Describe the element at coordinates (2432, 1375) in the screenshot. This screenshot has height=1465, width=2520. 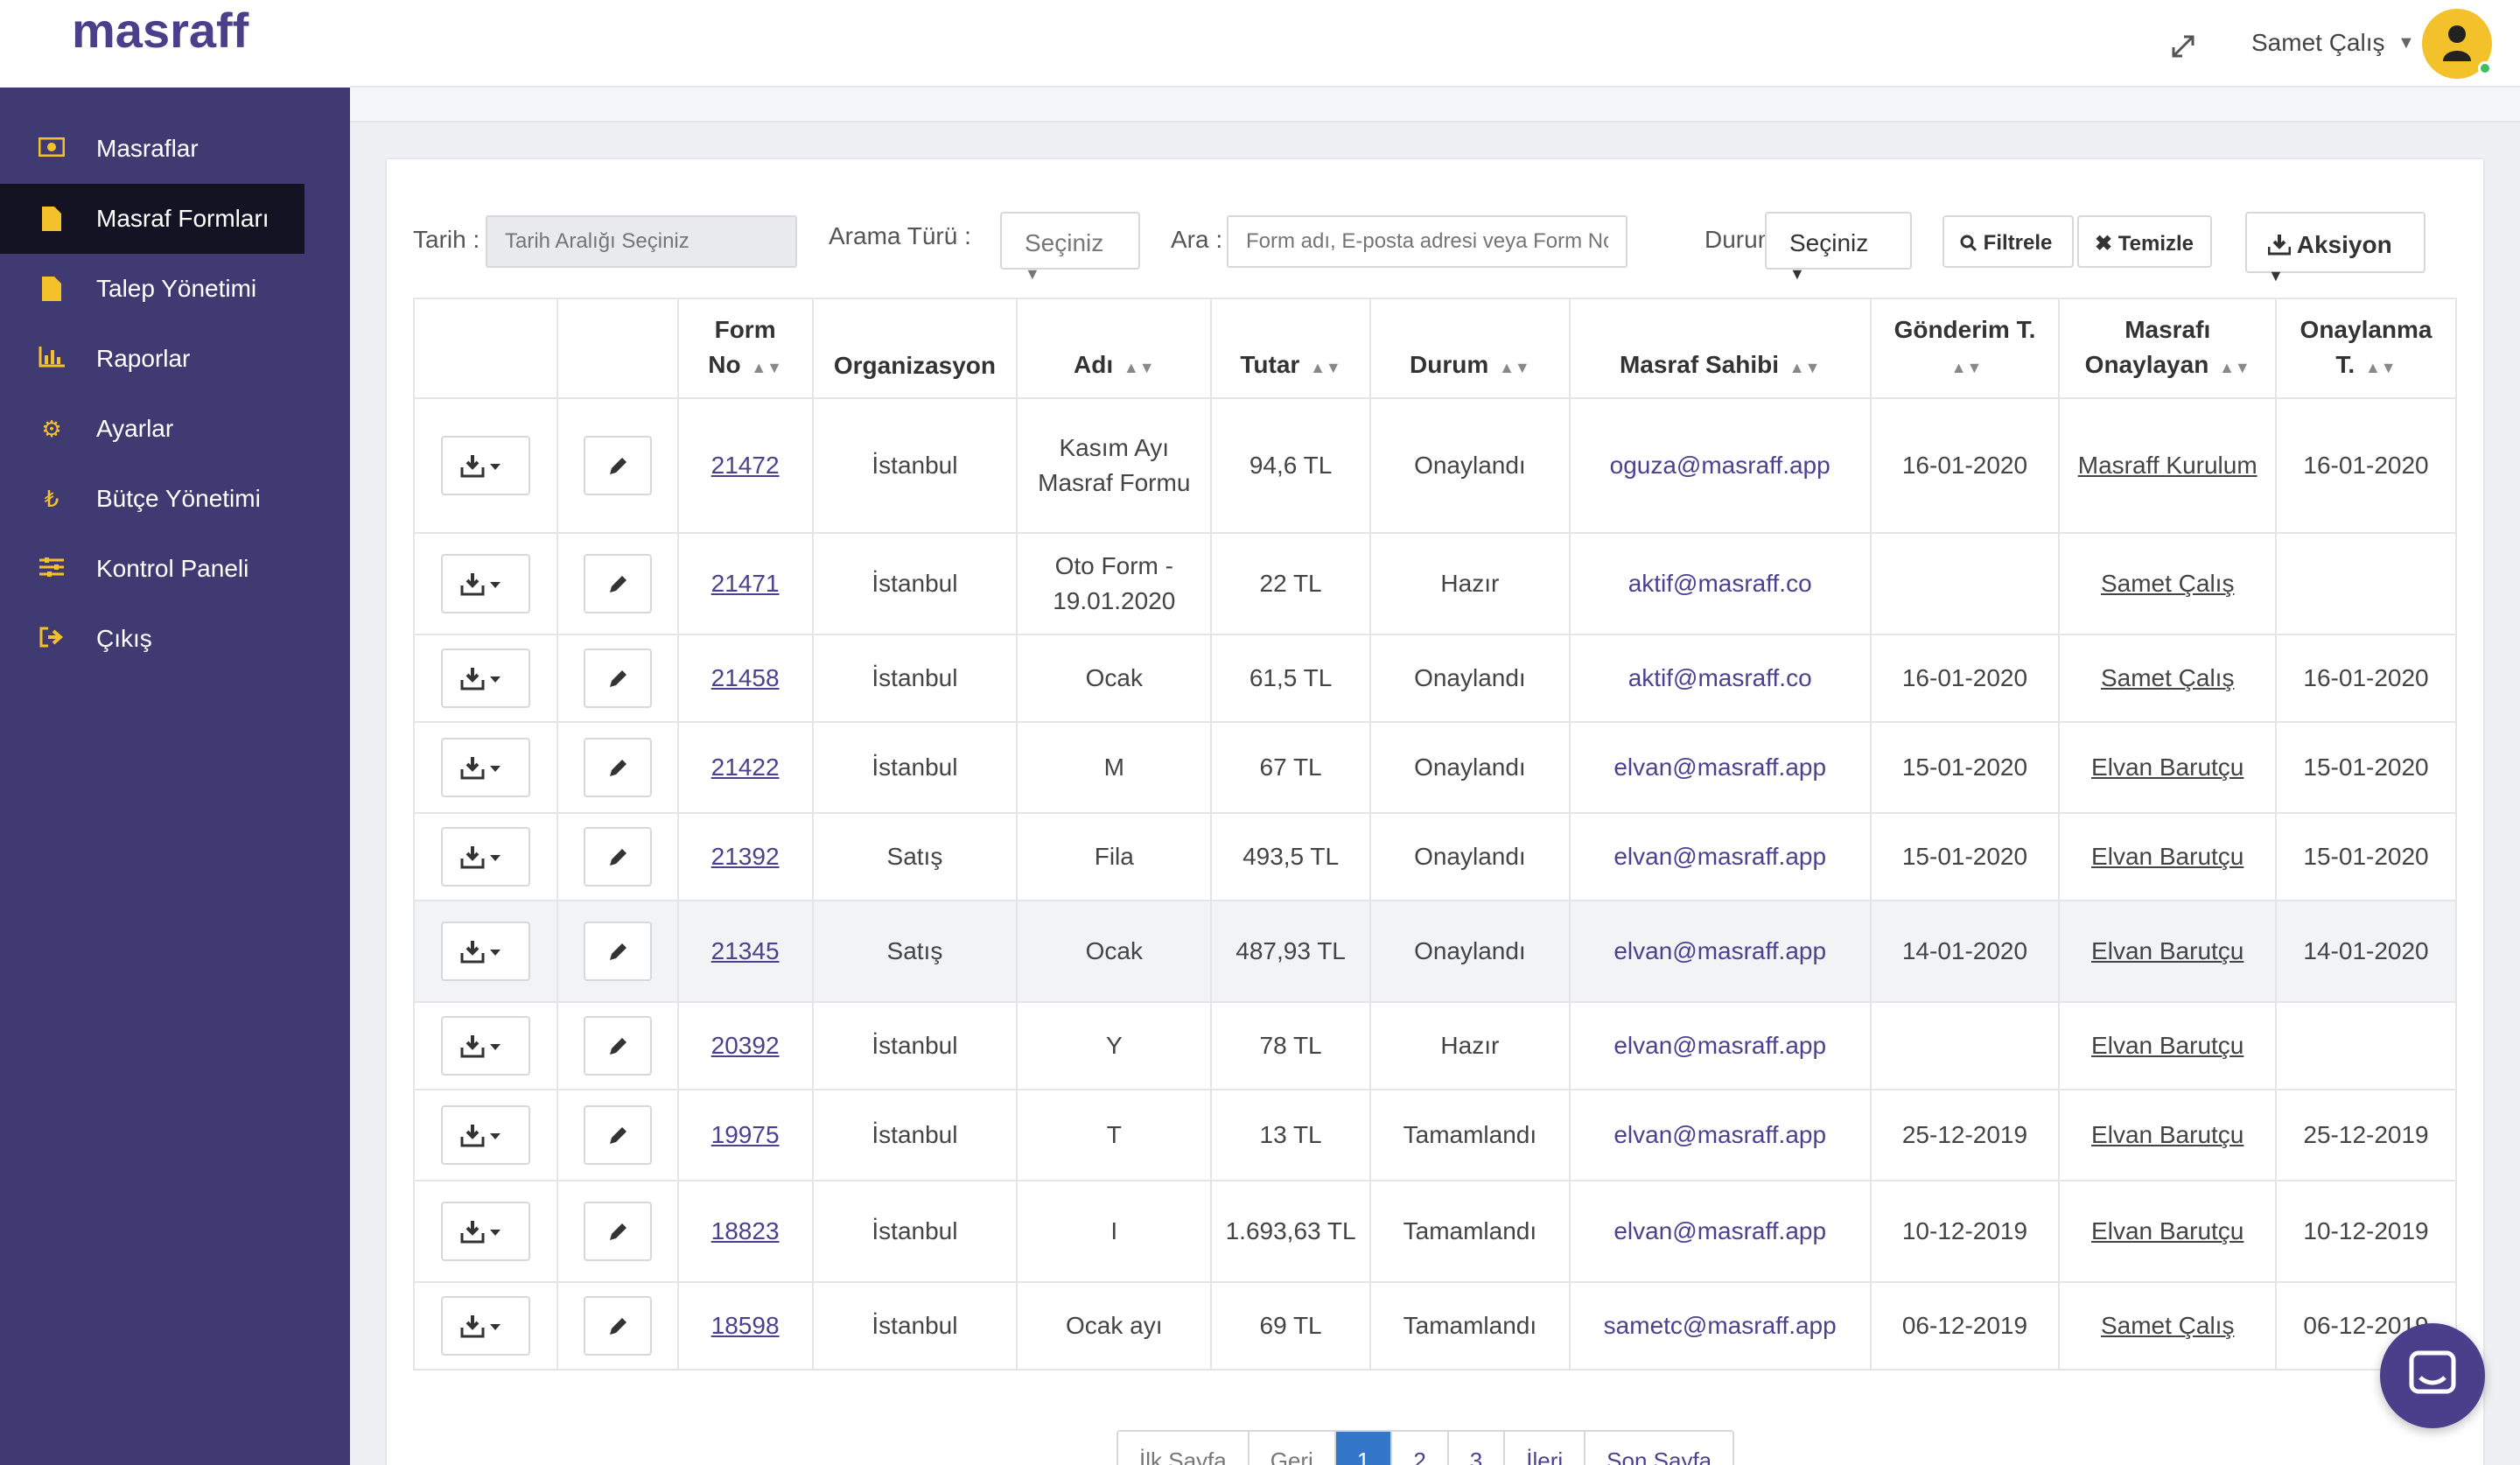
I see `chat-launcher-button` at that location.